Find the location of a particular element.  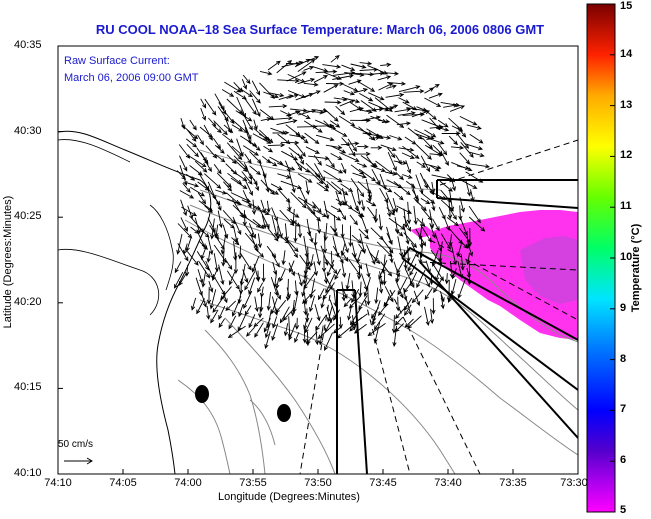

colorbar-tick-label: 10 is located at coordinates (626, 257).